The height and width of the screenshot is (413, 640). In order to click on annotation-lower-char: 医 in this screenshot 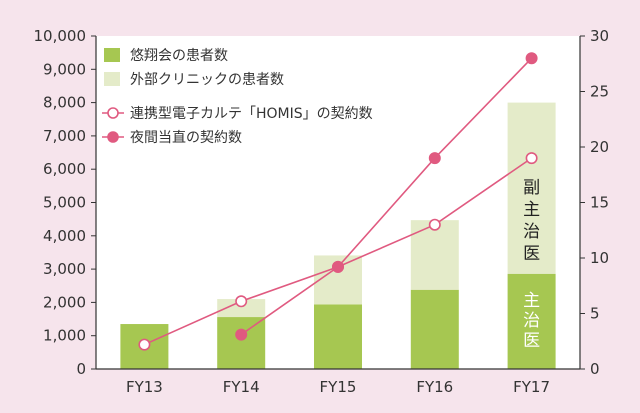, I will do `click(531, 341)`.